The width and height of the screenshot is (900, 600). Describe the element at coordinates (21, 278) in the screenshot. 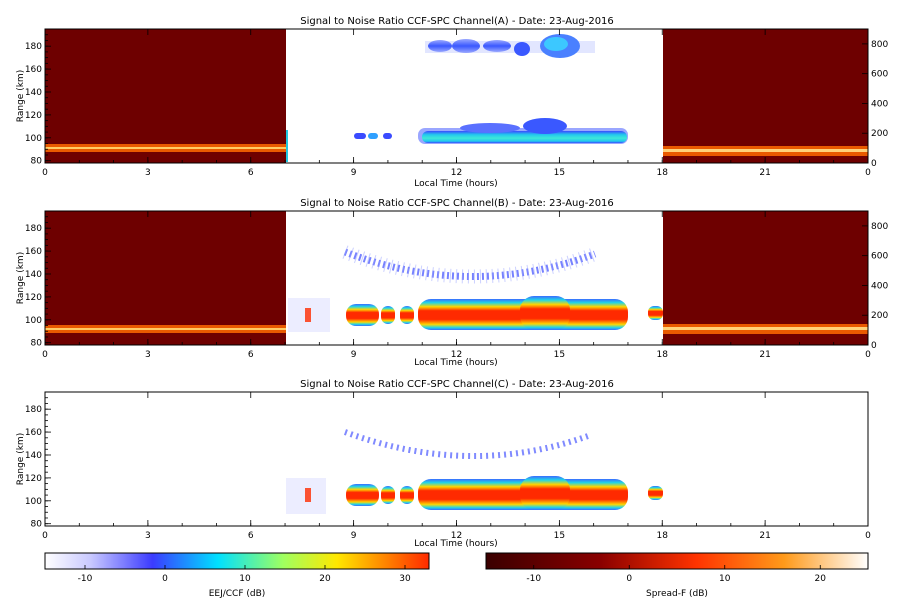

I see `panel-b-ylabel: Range (km)` at that location.